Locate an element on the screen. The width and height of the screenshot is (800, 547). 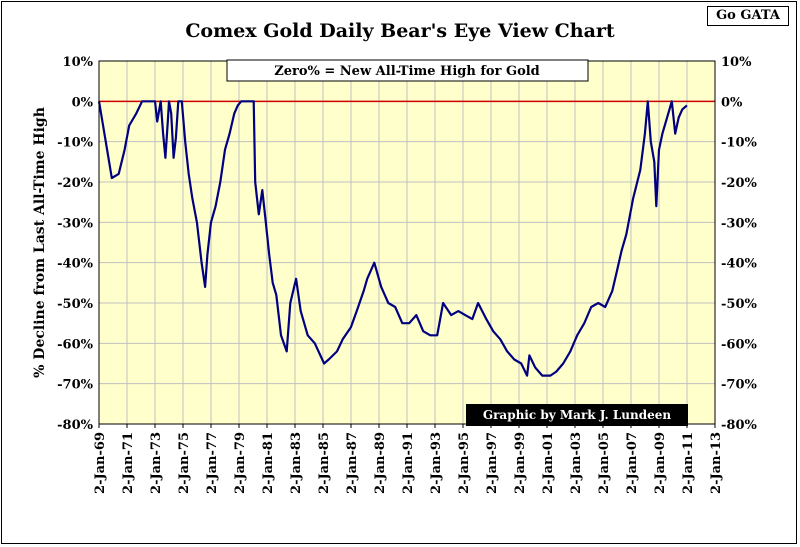
x-tick-label: 2-Jan-79 is located at coordinates (240, 463).